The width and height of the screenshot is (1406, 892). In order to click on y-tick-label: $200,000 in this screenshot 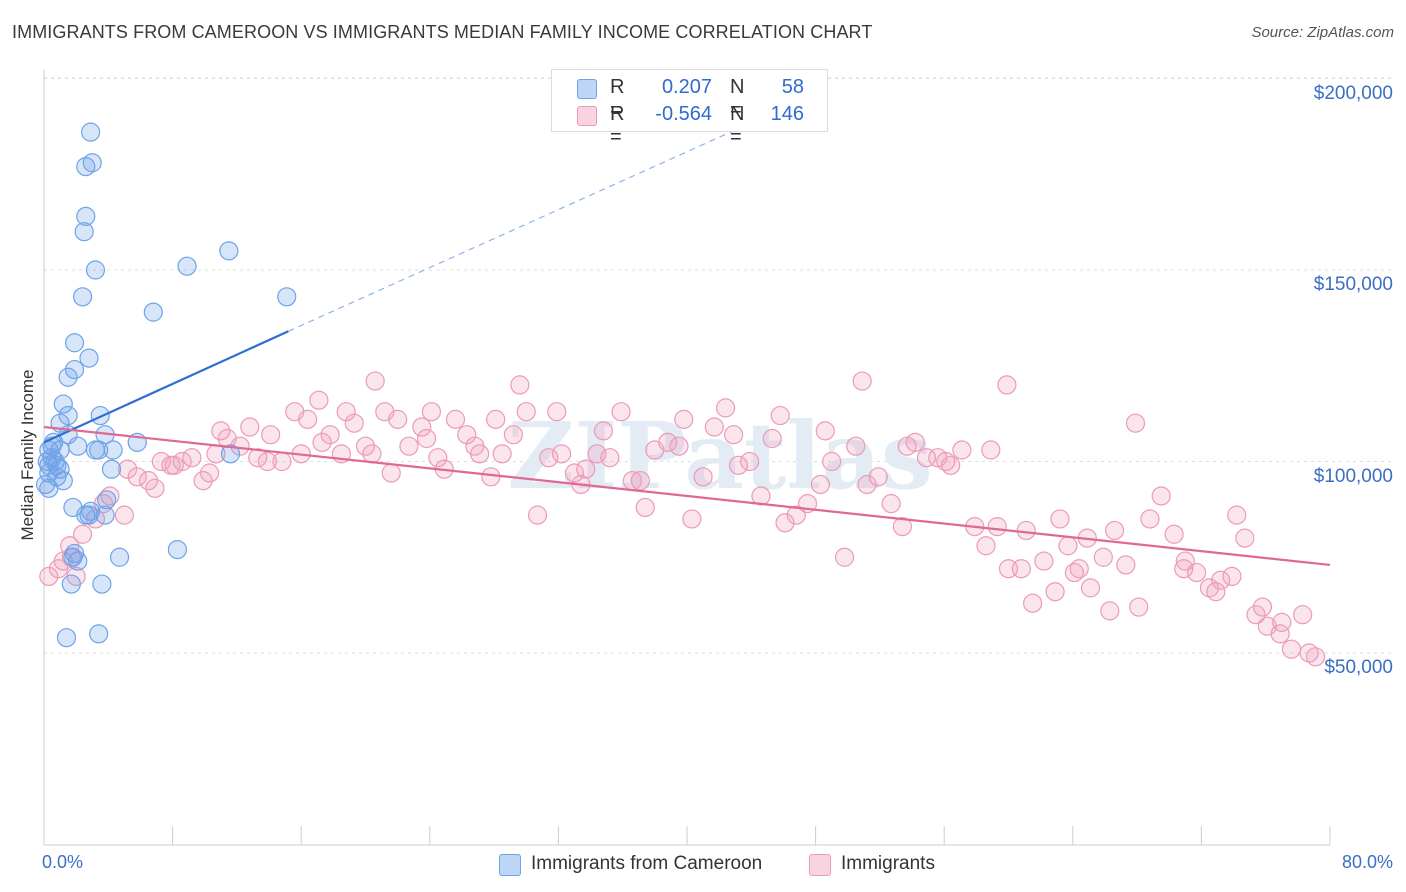, I will do `click(1353, 93)`.